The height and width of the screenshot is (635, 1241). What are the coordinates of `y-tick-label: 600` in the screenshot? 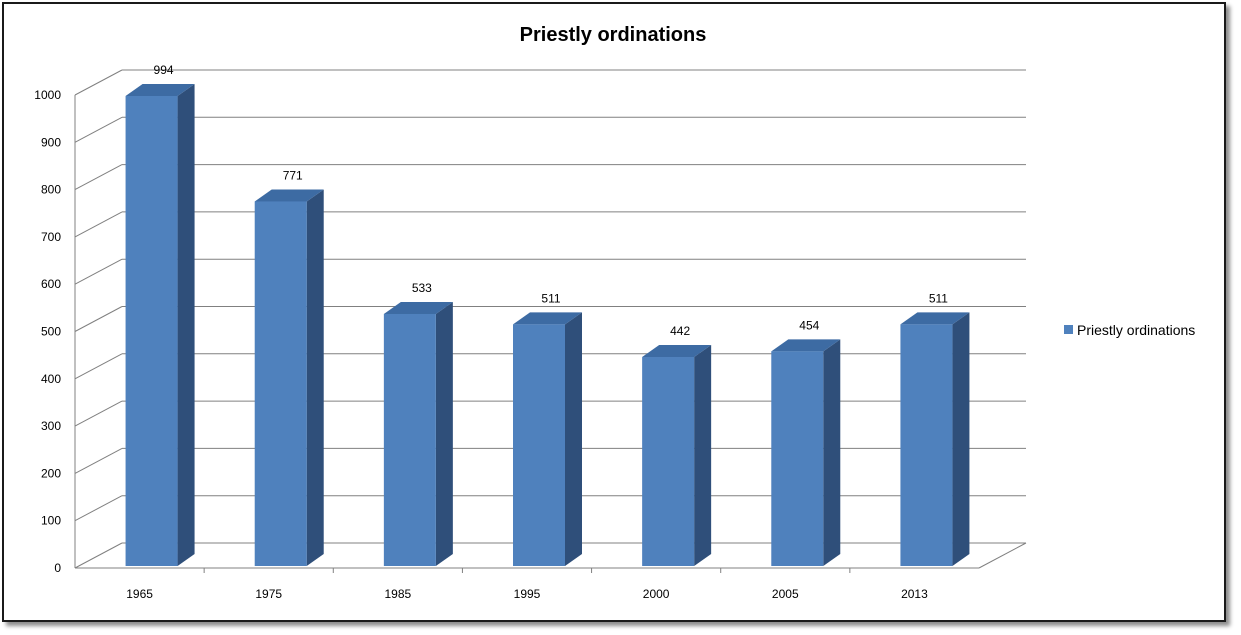 It's located at (51, 284).